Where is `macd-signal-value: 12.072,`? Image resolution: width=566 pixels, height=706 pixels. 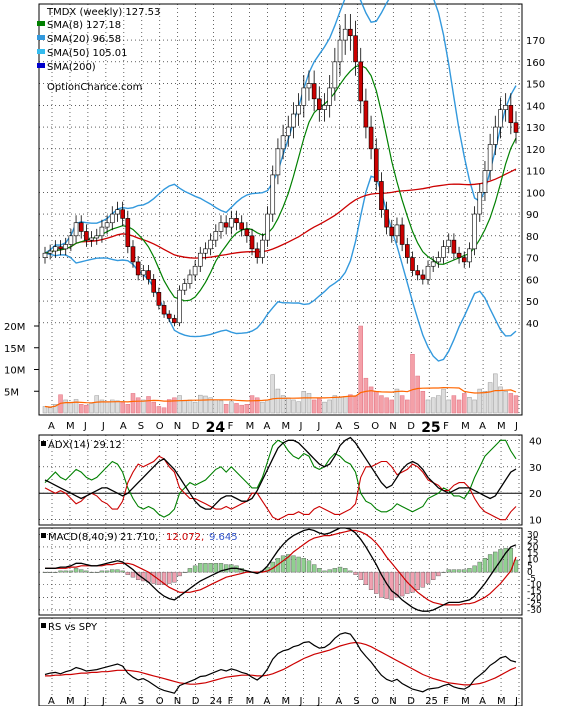 macd-signal-value: 12.072, is located at coordinates (185, 537).